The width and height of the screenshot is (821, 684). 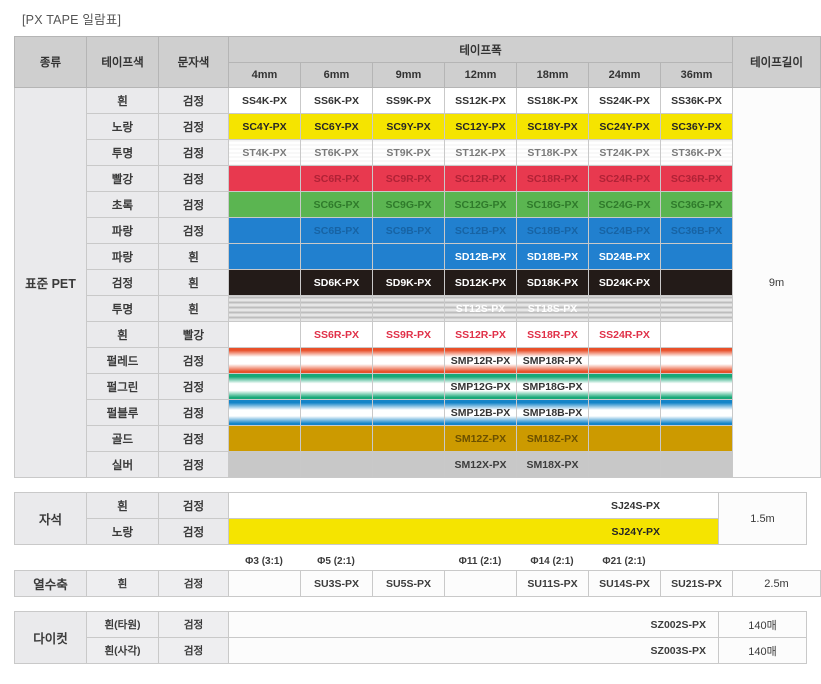 I want to click on table-header-row-2: 4mm 6mm 9mm 12mm 18mm 24mm 36mm, so click(x=418, y=75).